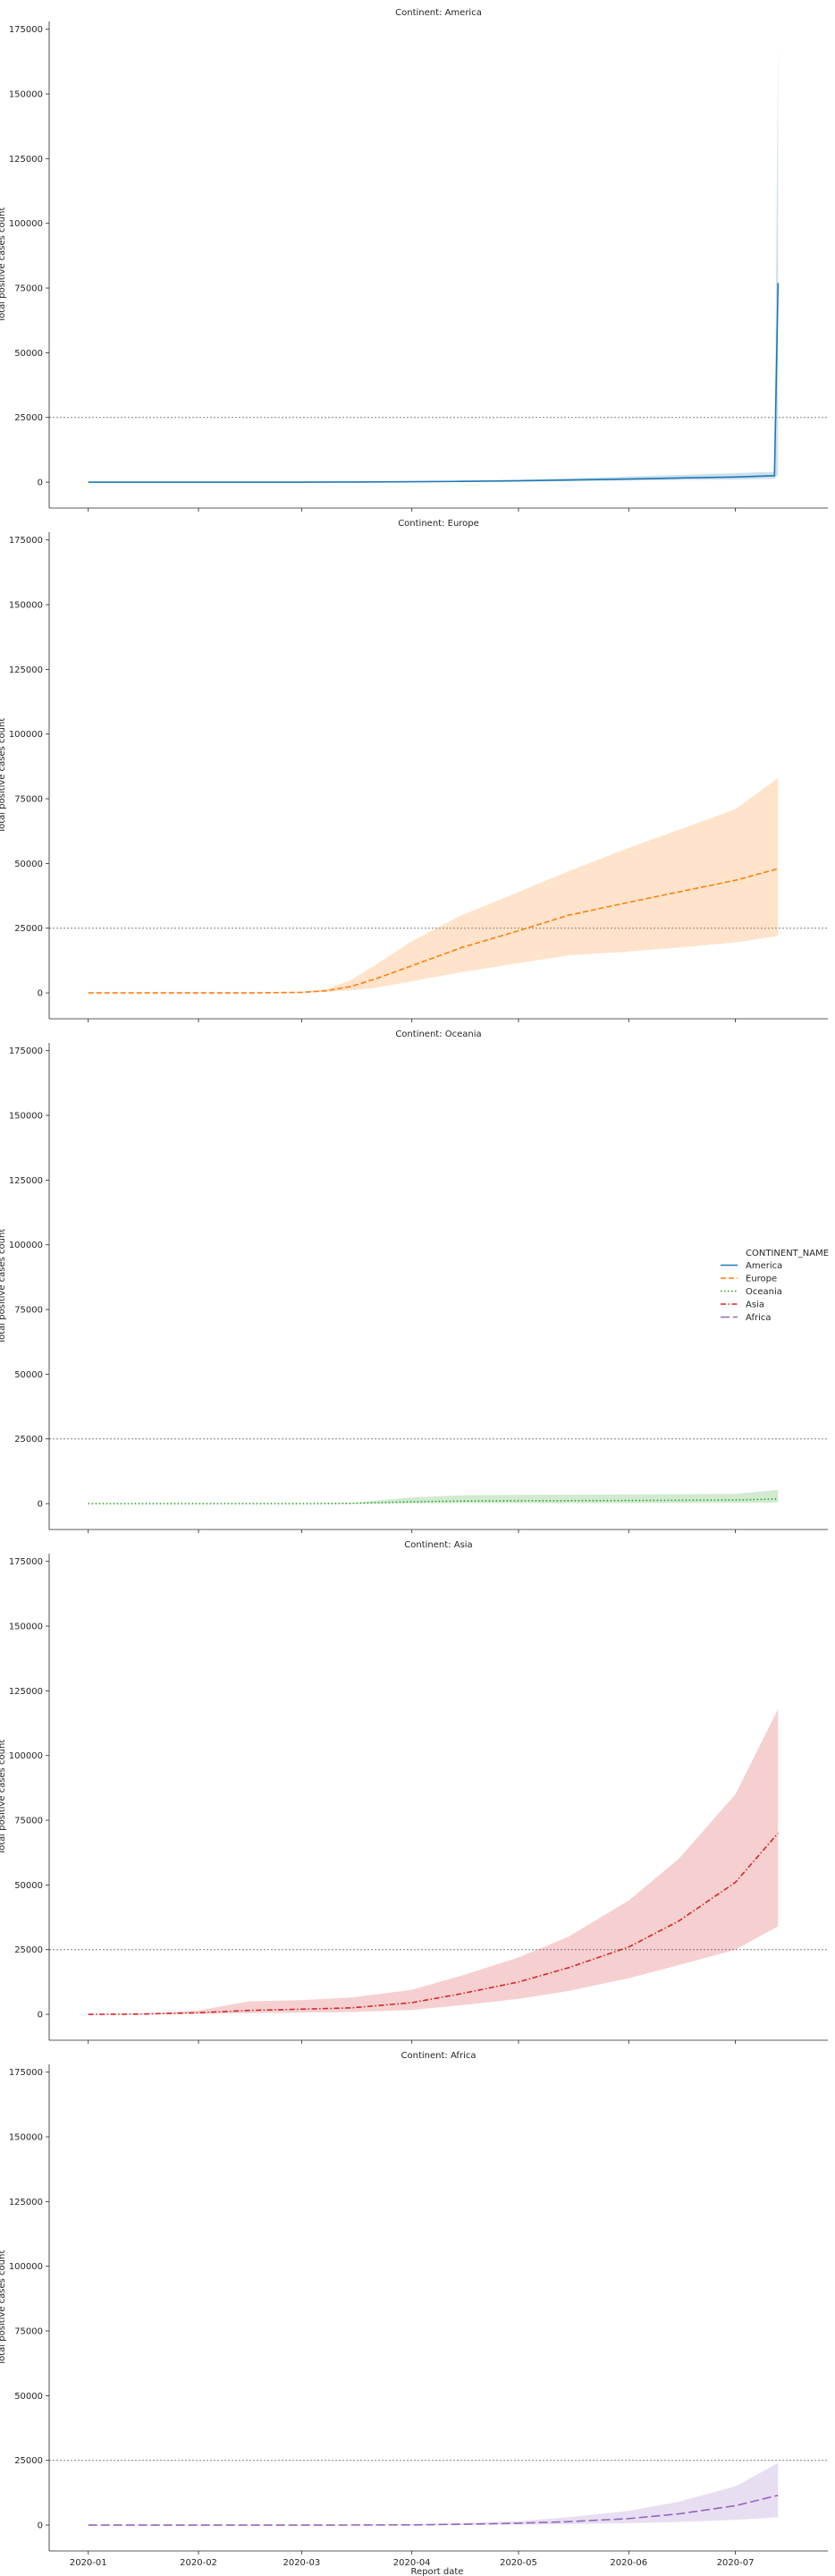  I want to click on x-tick-label: 2020-03, so click(301, 2563).